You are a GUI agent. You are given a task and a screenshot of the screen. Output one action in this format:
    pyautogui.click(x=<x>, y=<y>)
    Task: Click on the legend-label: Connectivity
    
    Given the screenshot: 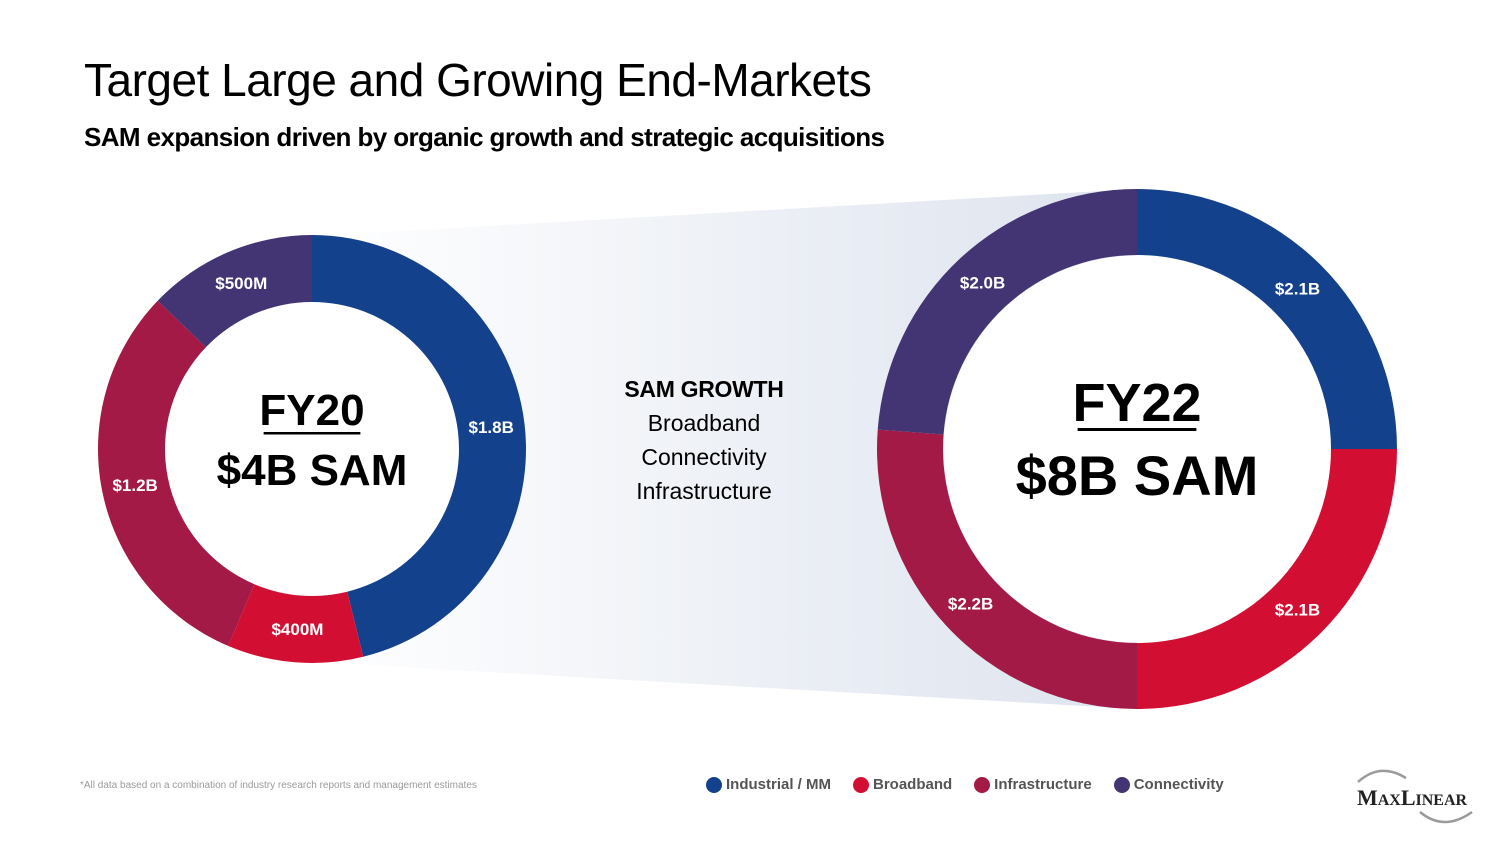 What is the action you would take?
    pyautogui.click(x=1178, y=784)
    